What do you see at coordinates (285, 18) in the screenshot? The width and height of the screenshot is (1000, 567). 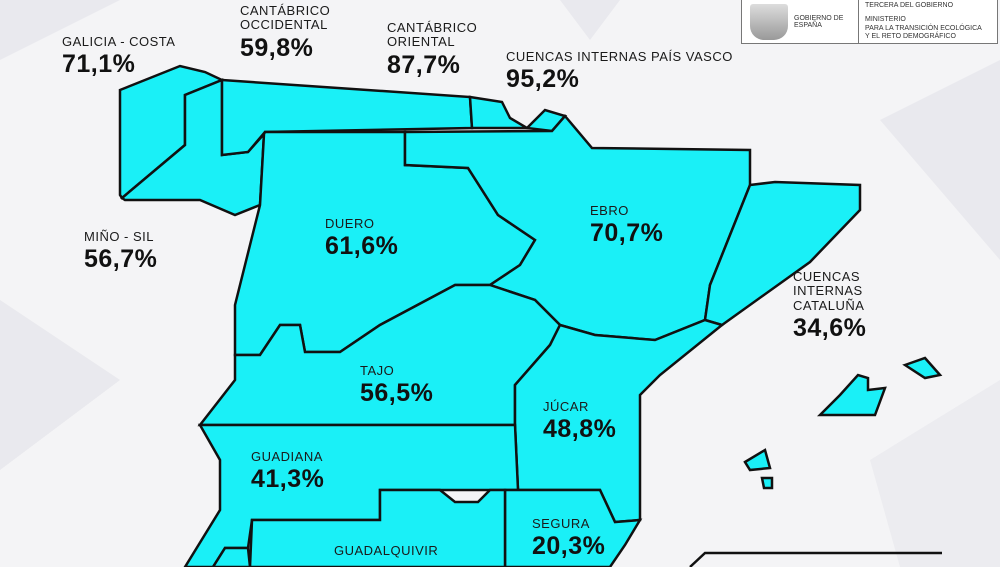 I see `basin-name: CANTÁBRICO OCCIDENTAL` at bounding box center [285, 18].